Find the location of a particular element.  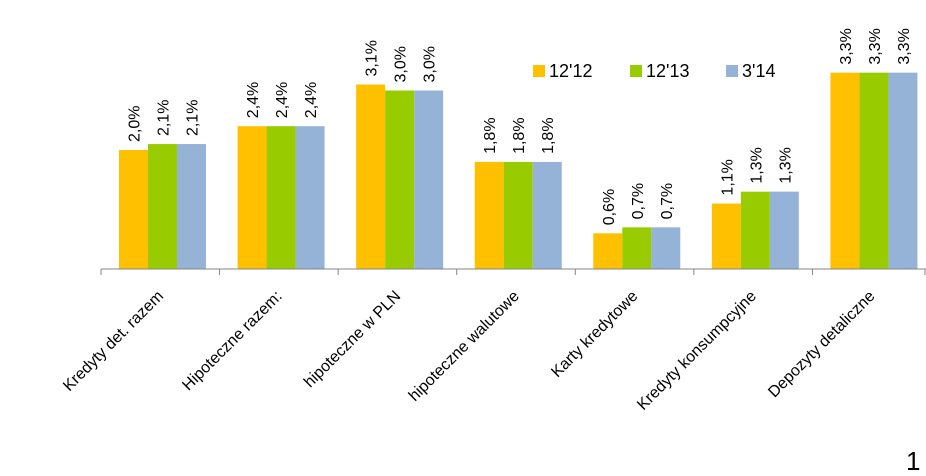

legend-label-2: 12'13 is located at coordinates (667, 71).